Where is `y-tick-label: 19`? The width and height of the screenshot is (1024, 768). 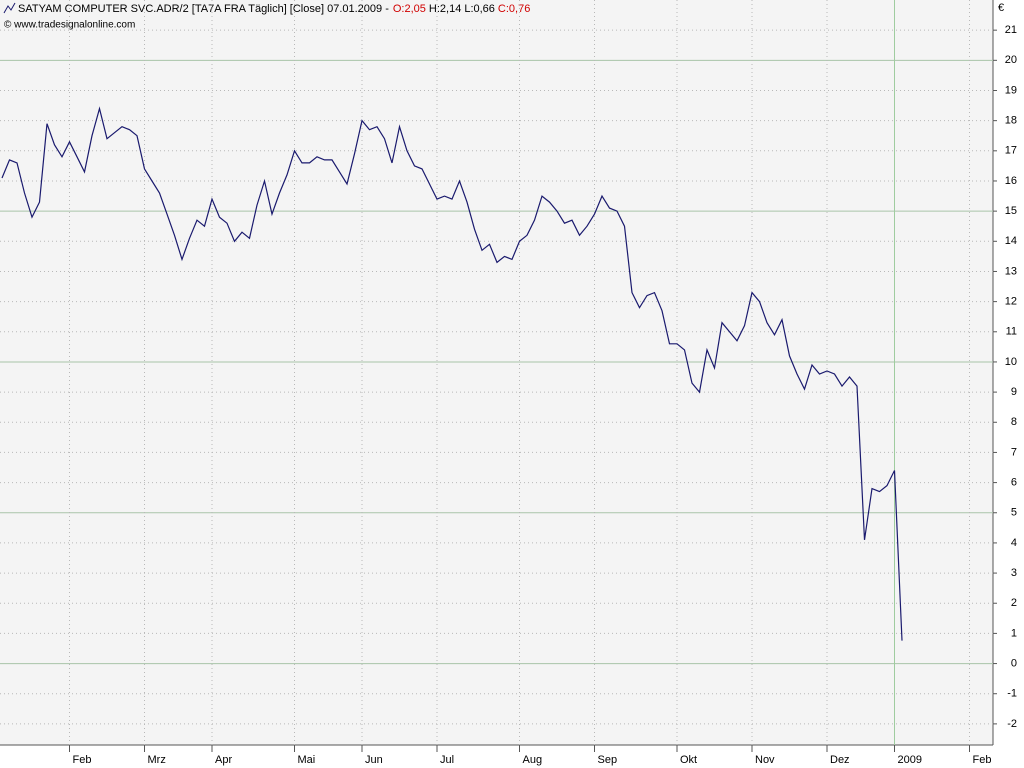 y-tick-label: 19 is located at coordinates (1011, 90).